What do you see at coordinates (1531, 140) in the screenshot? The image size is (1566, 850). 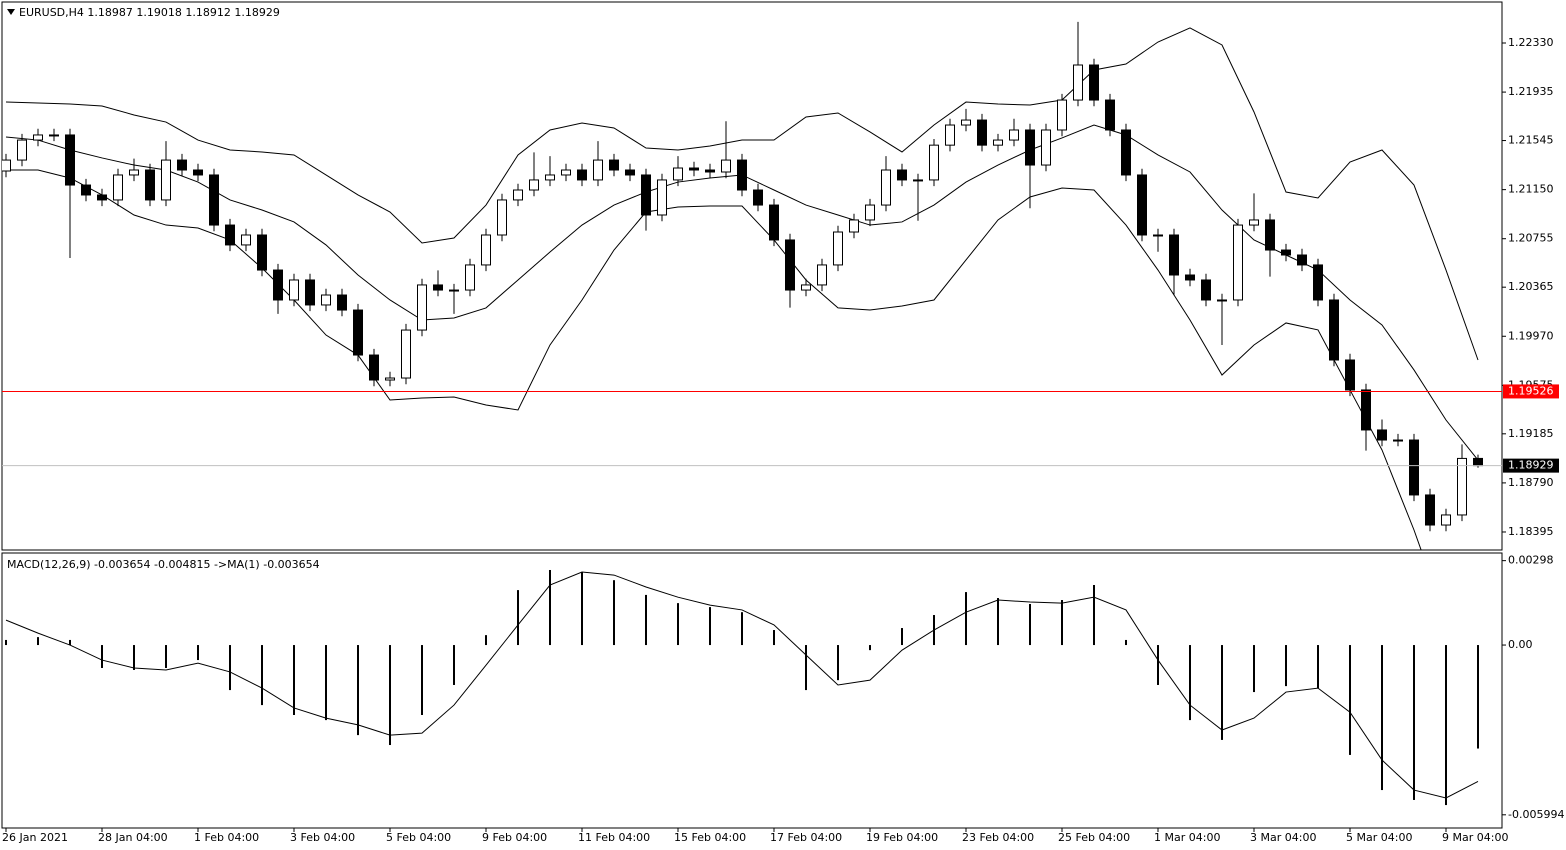 I see `y-tick-label: 1.21545` at bounding box center [1531, 140].